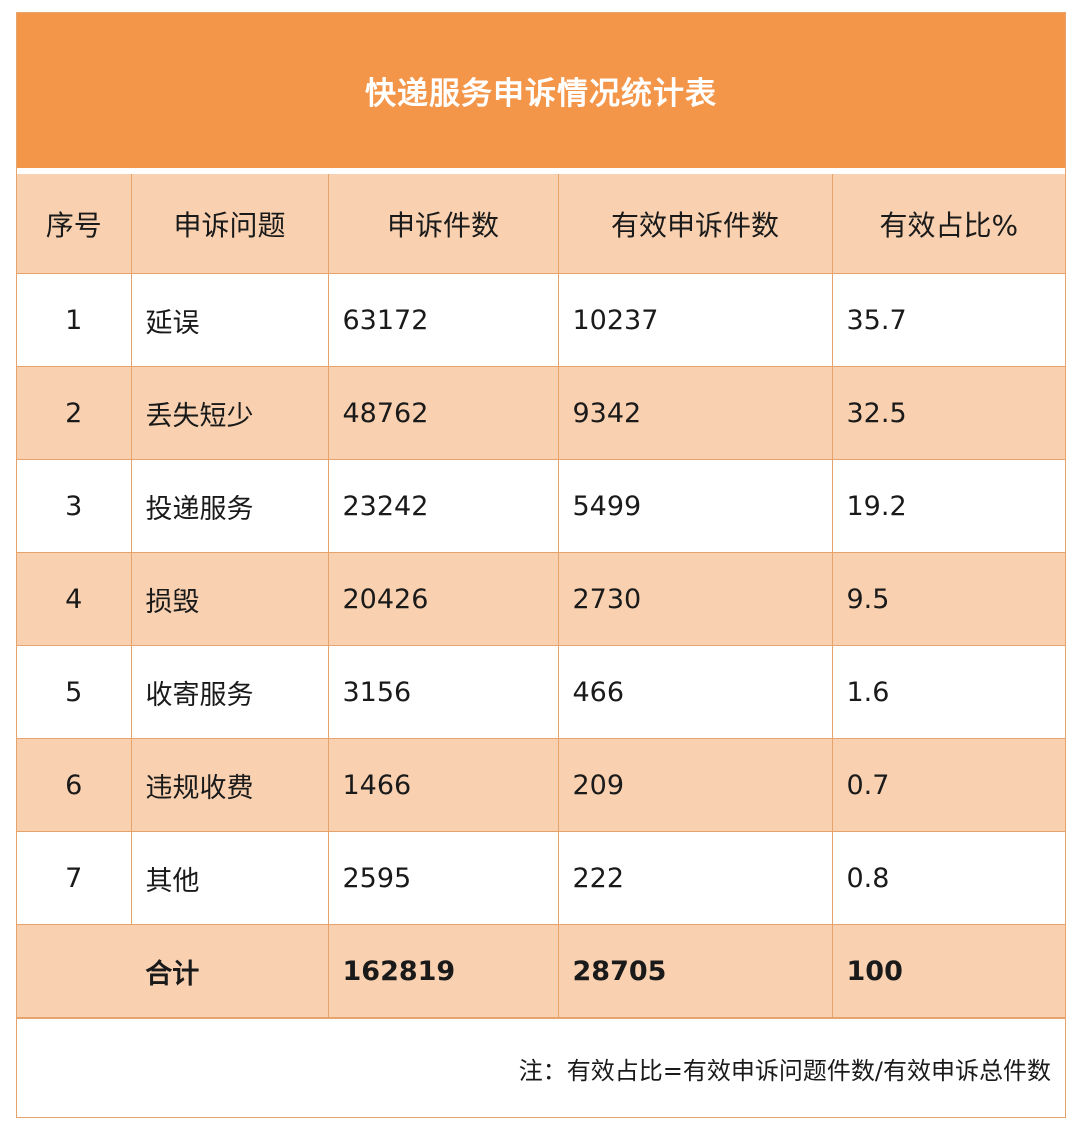 This screenshot has width=1080, height=1138. I want to click on cell-valid-ratio: 0.8, so click(948, 878).